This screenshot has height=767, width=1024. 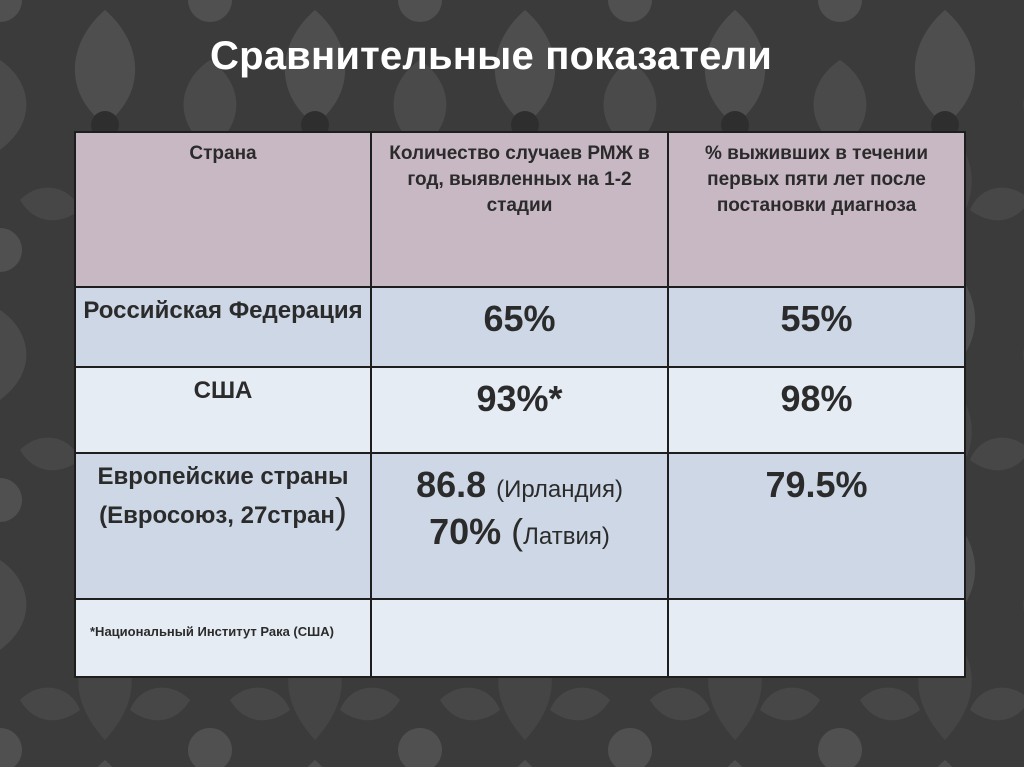 I want to click on country-name: Российская Федерация, so click(x=223, y=310).